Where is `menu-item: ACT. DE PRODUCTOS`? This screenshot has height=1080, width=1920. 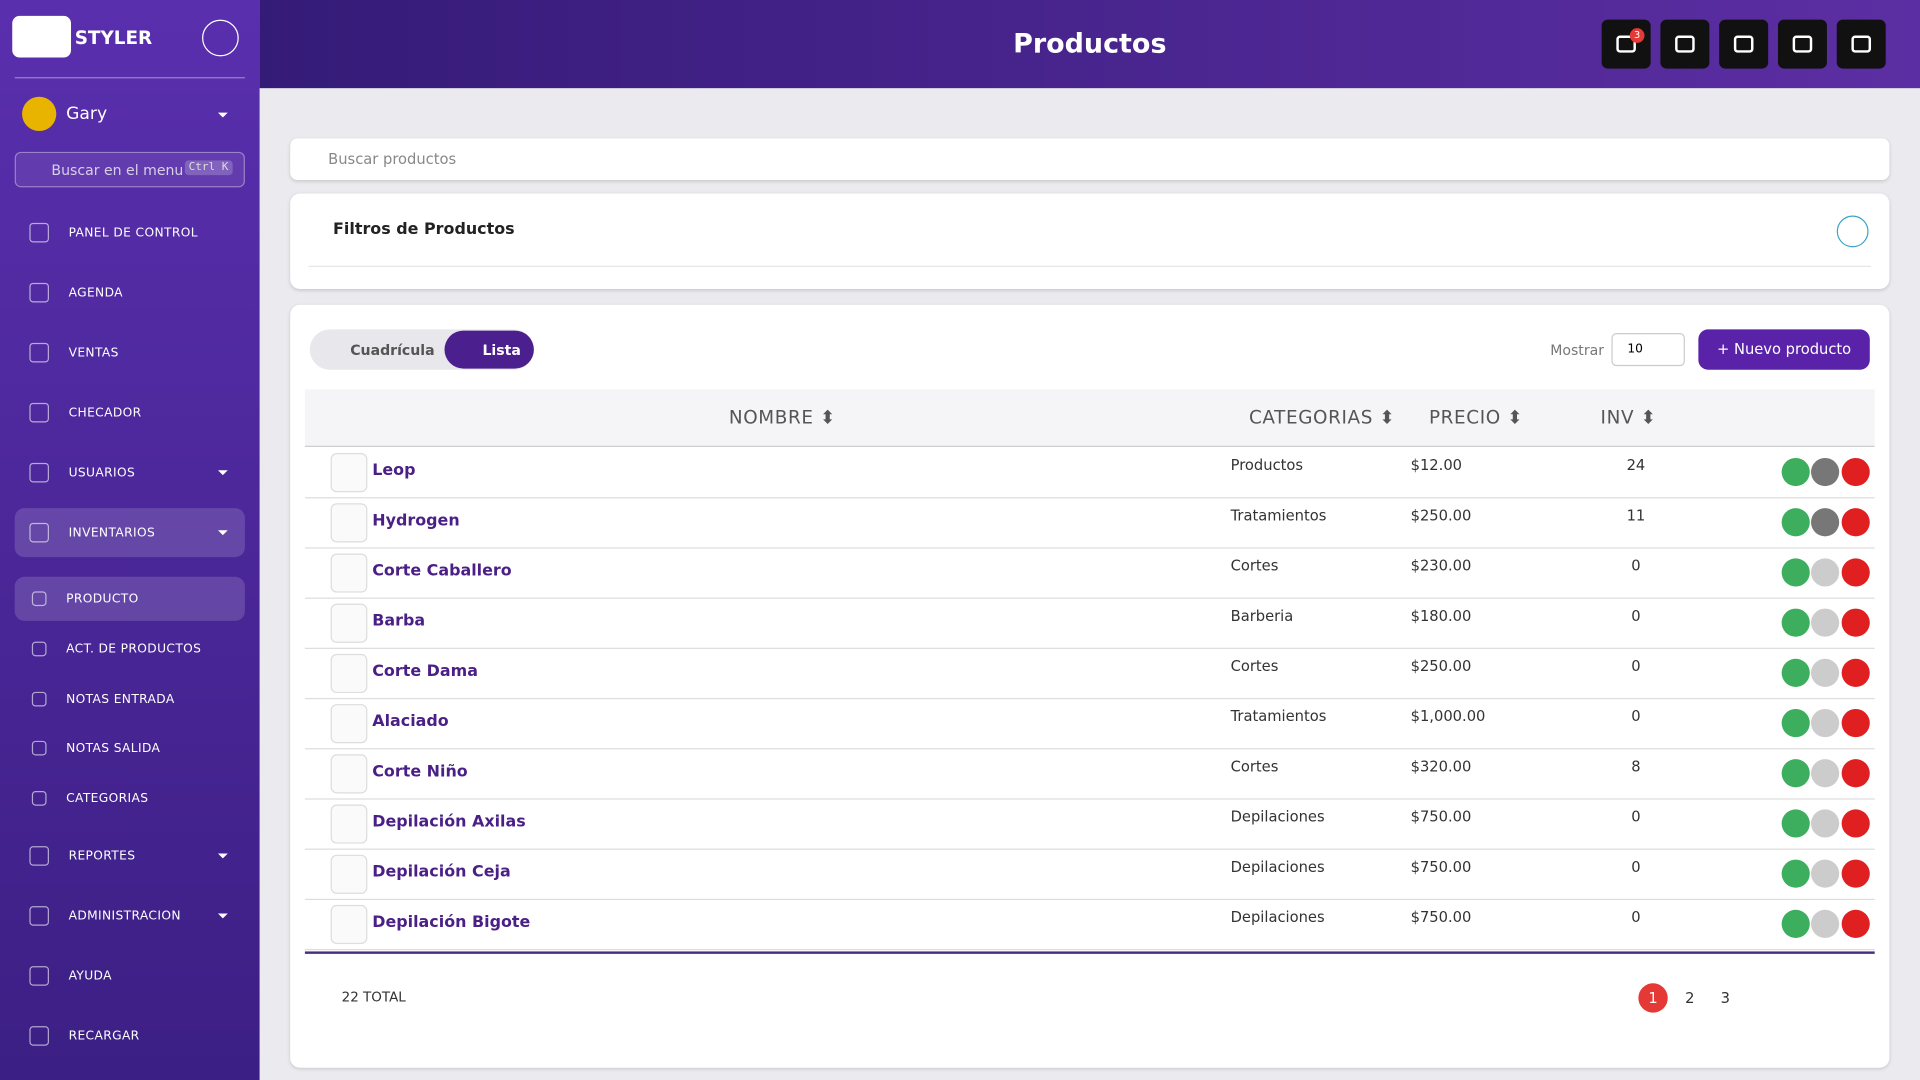 menu-item: ACT. DE PRODUCTOS is located at coordinates (130, 649).